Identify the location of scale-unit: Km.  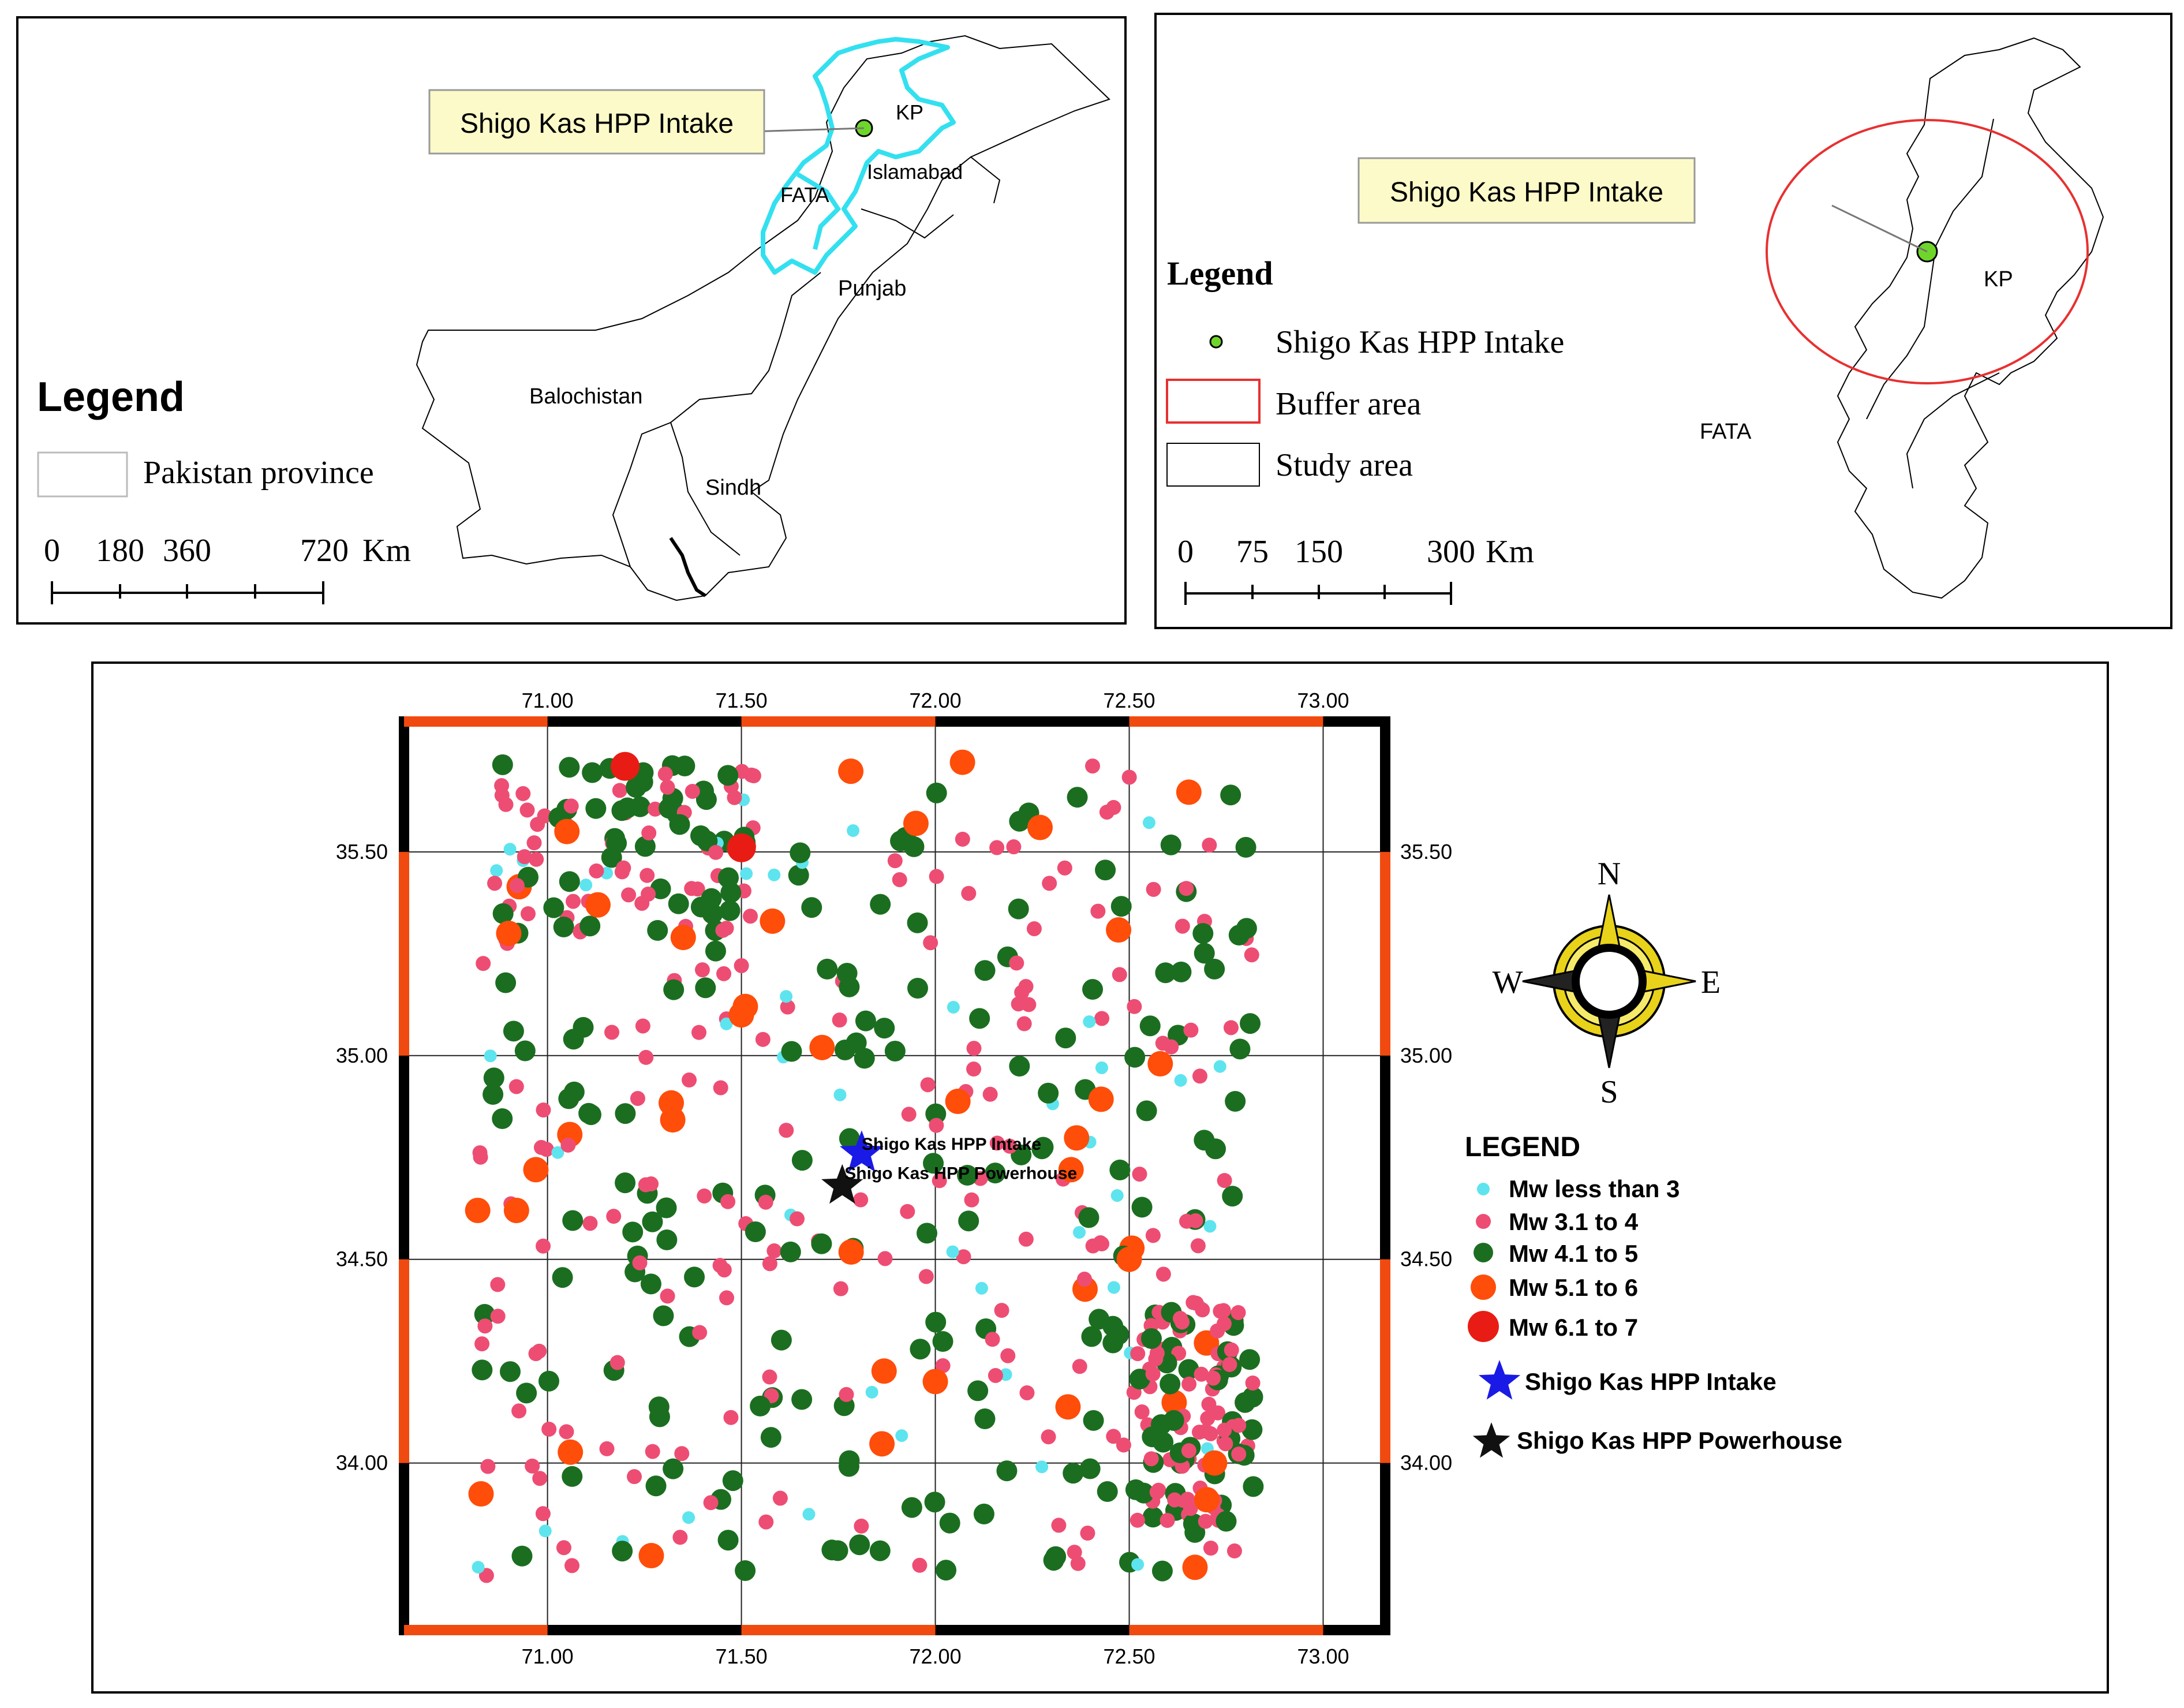
(386, 551).